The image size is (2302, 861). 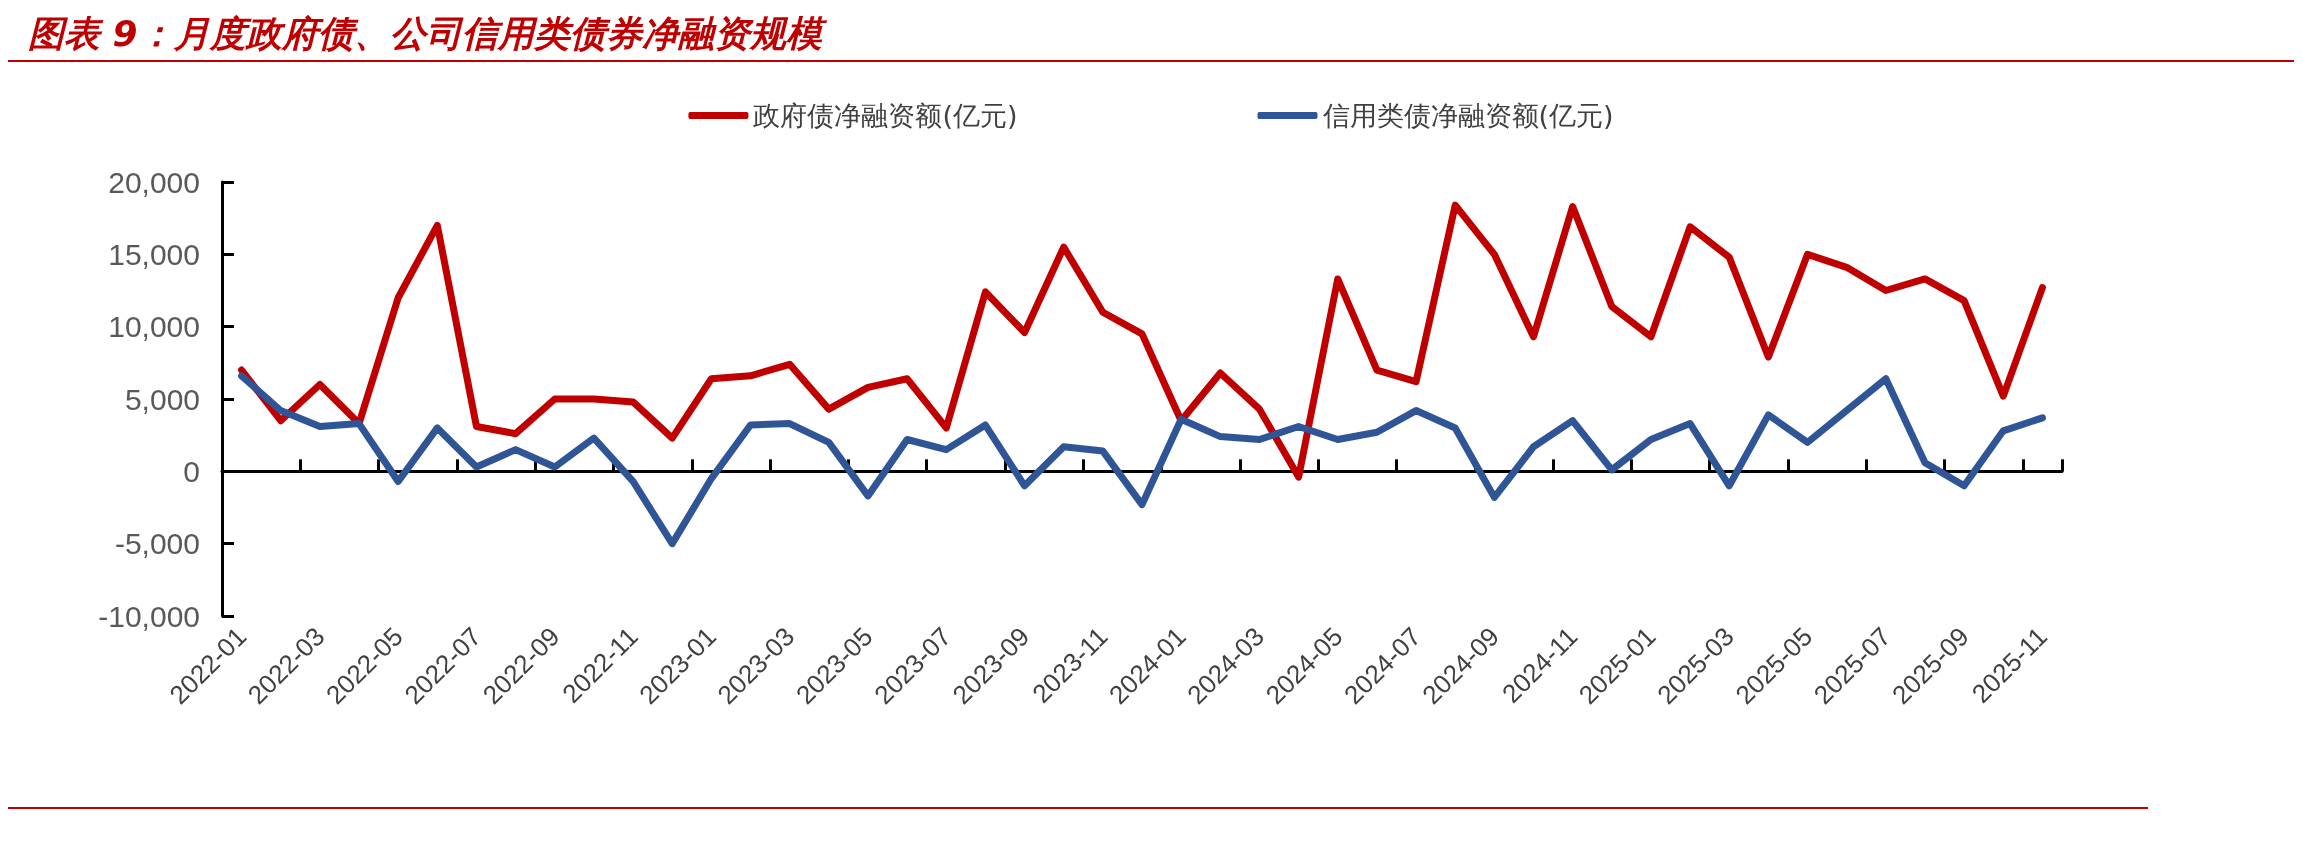 What do you see at coordinates (1151, 35) in the screenshot?
I see `chart-title: 图表 9：月度政府债、公司信用类债券净融资规模` at bounding box center [1151, 35].